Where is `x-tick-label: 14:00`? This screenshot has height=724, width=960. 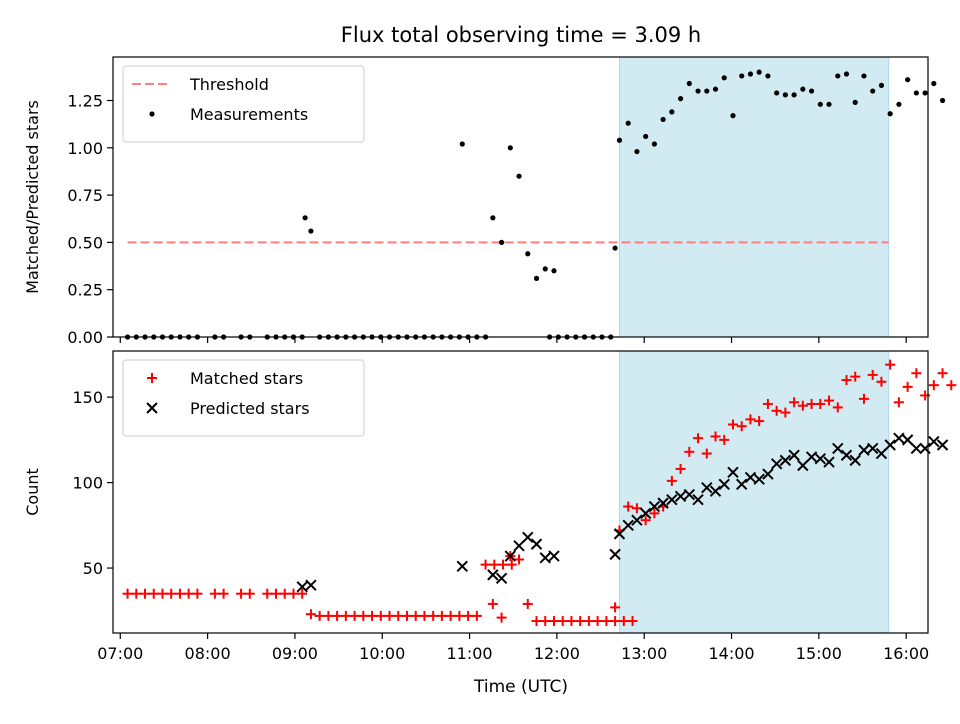
x-tick-label: 14:00 is located at coordinates (731, 653).